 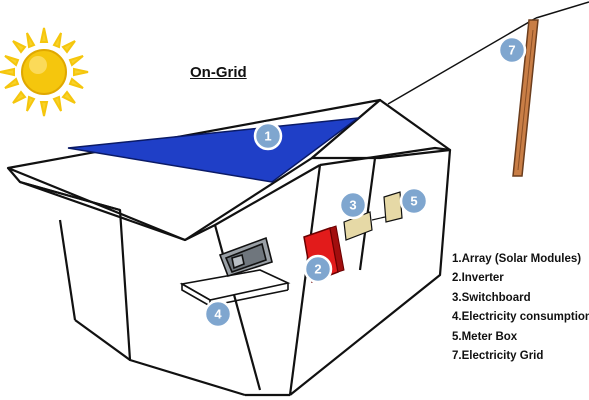 I want to click on badge-7: 7, so click(x=512, y=50).